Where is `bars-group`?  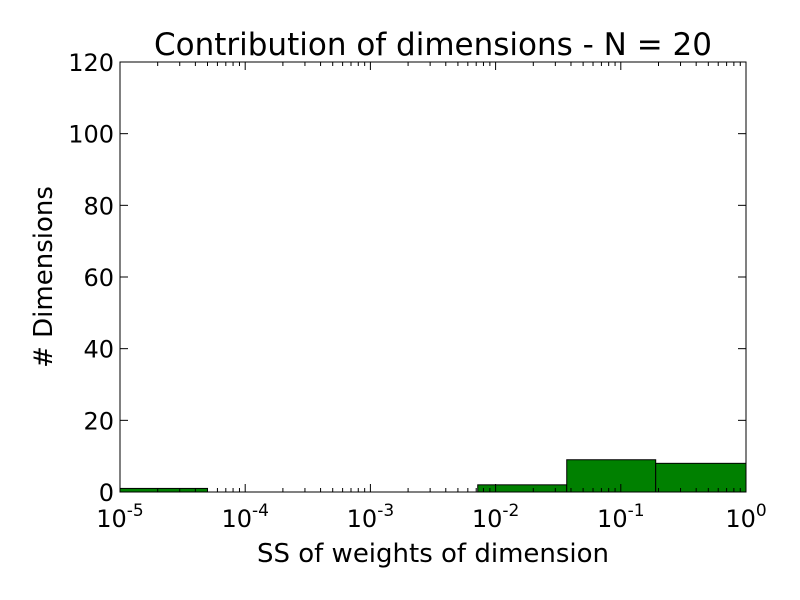 bars-group is located at coordinates (433, 476).